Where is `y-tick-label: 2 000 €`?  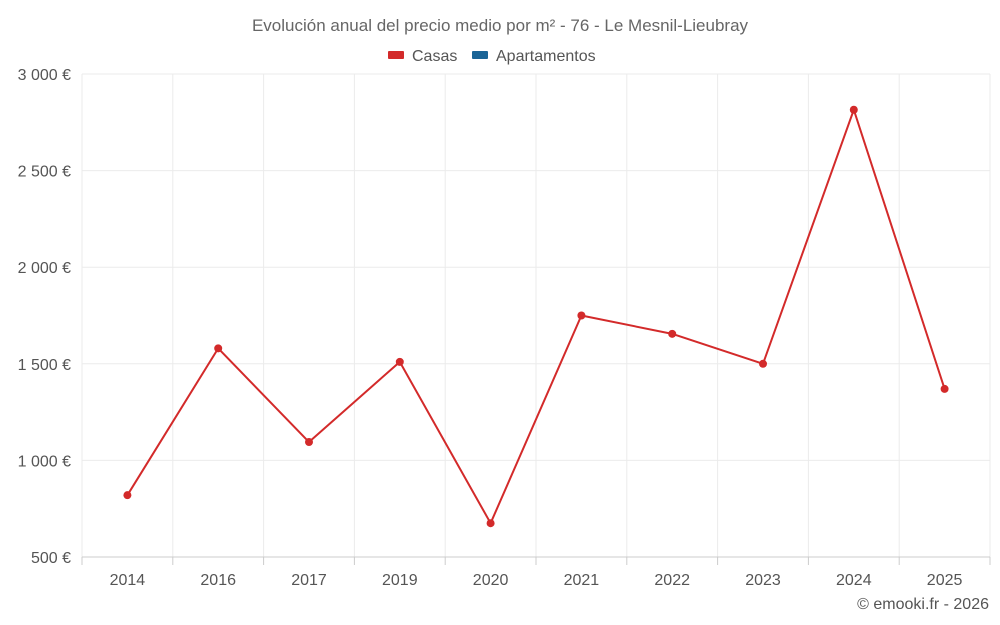 y-tick-label: 2 000 € is located at coordinates (44, 268).